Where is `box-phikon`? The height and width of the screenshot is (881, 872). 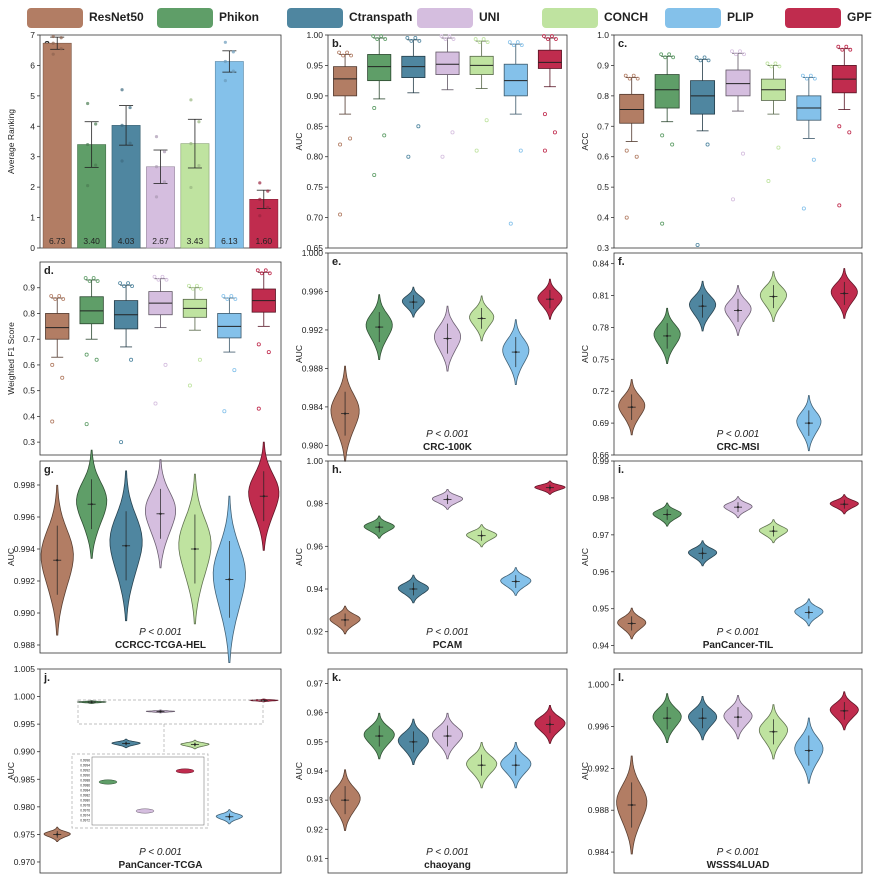 box-phikon is located at coordinates (667, 91).